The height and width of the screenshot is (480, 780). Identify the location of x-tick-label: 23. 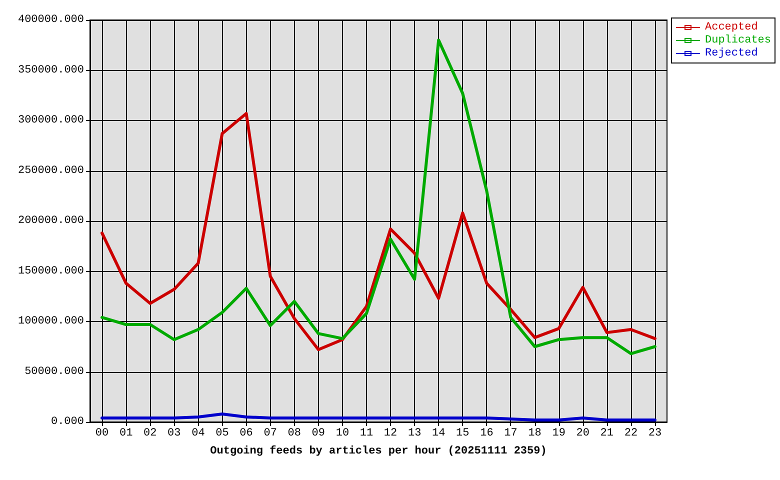
(655, 434).